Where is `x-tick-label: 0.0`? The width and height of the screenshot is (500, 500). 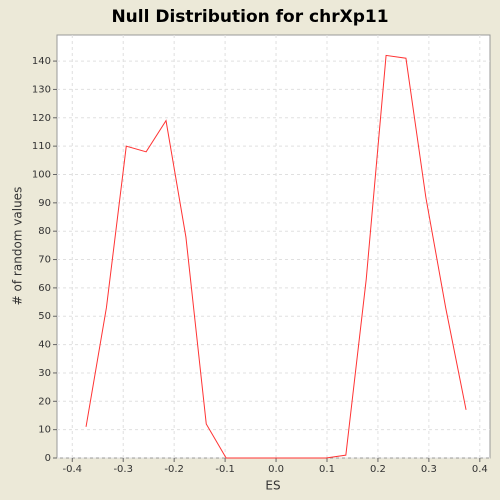
x-tick-label: 0.0 is located at coordinates (276, 469).